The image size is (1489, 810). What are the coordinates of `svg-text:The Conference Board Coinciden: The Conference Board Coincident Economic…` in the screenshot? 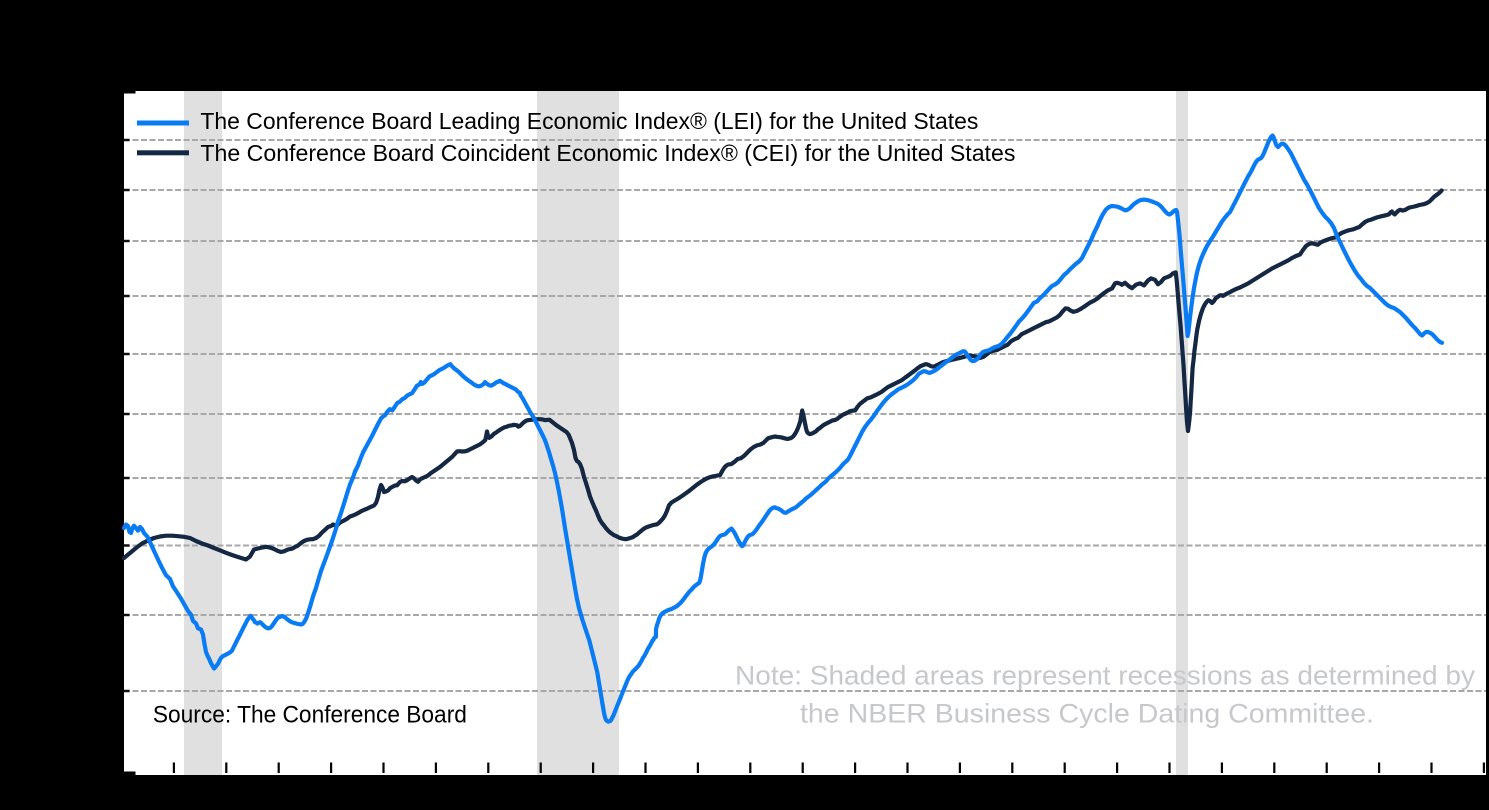 It's located at (607, 153).